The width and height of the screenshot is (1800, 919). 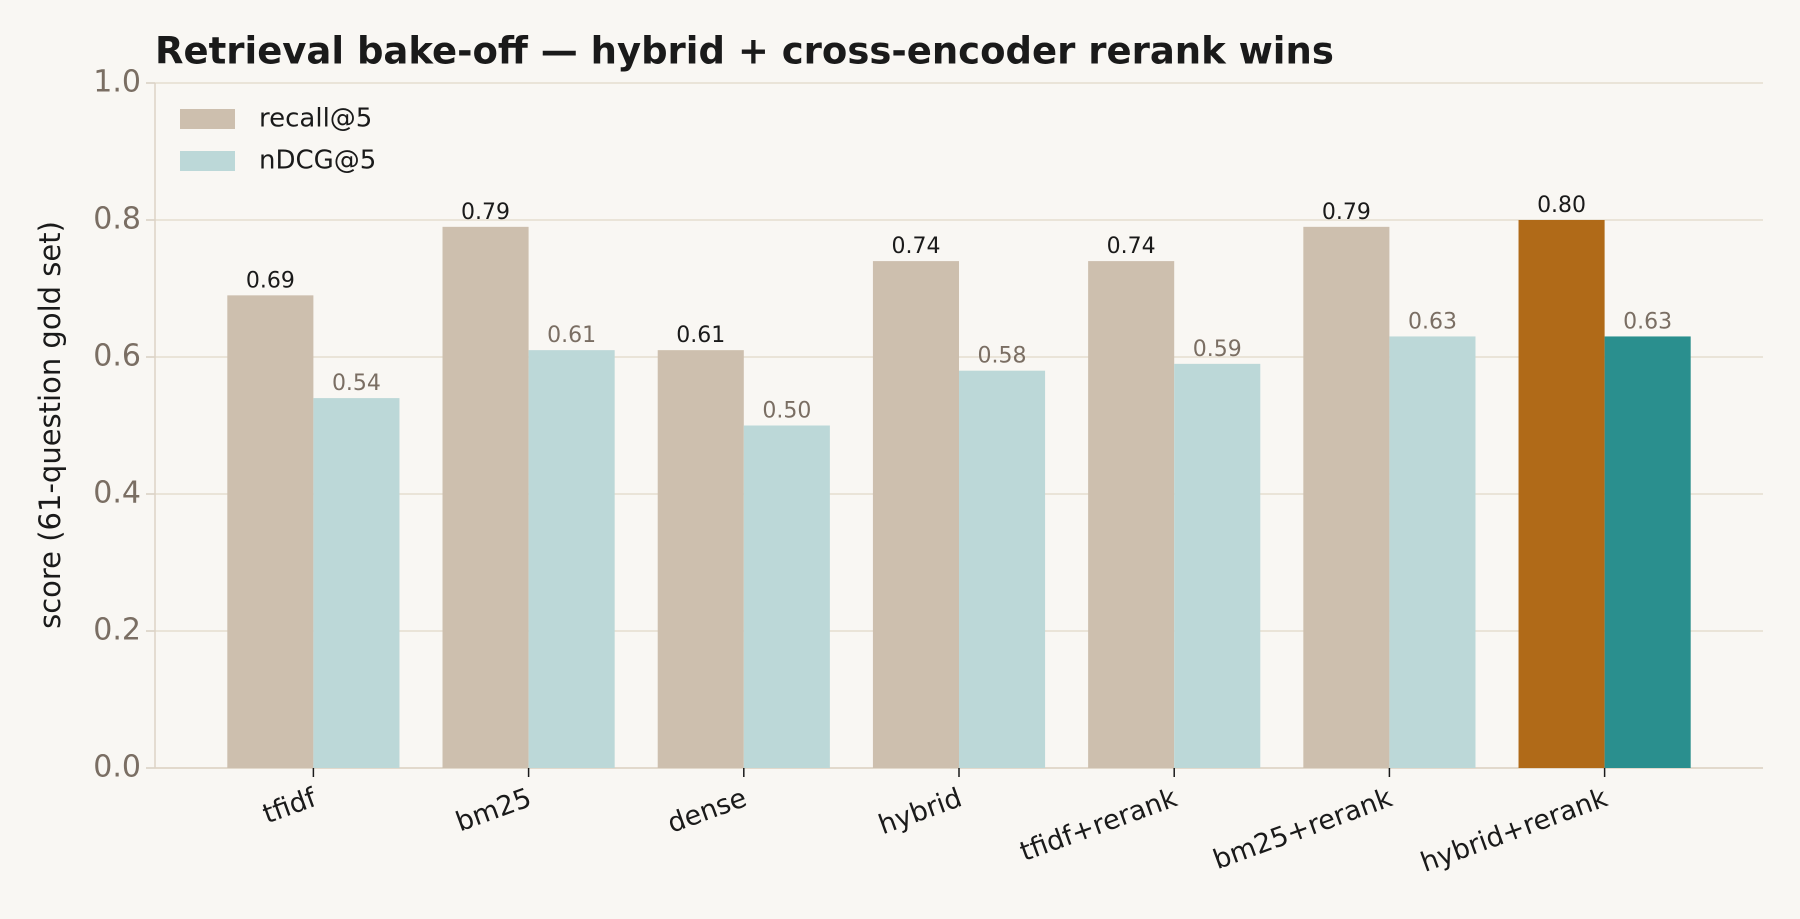 I want to click on y-tick-label: 0.8, so click(x=117, y=219).